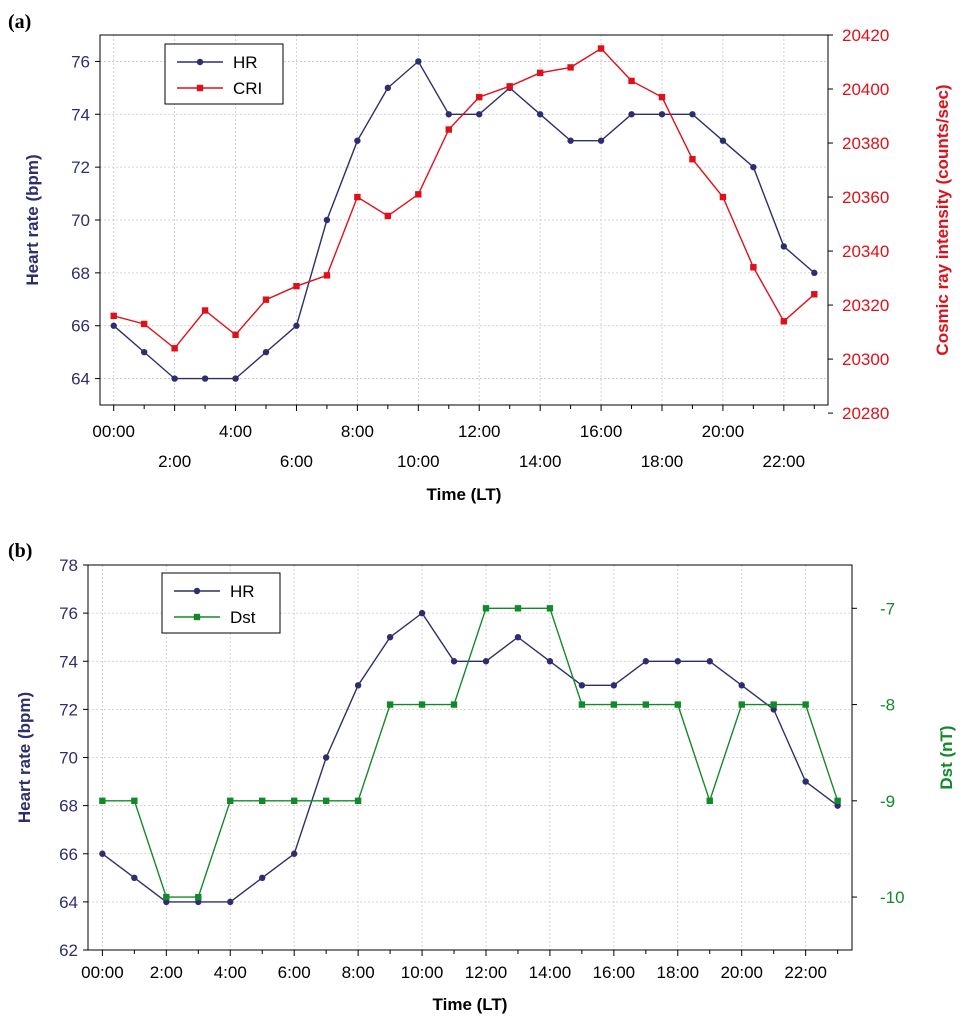  What do you see at coordinates (197, 591) in the screenshot?
I see `legend-marker-hr` at bounding box center [197, 591].